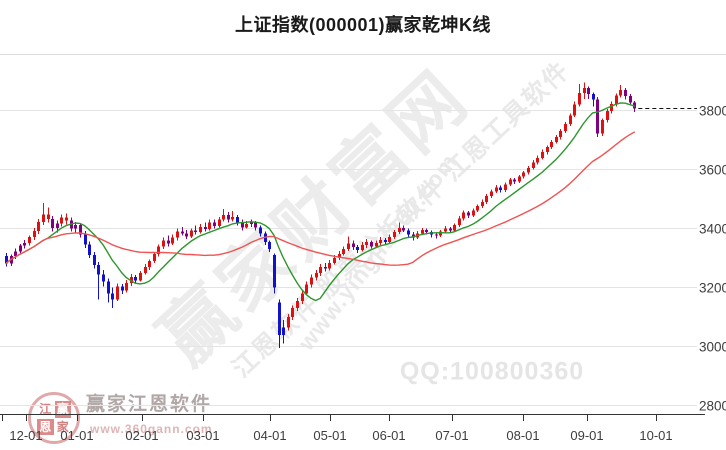 The image size is (726, 450). Describe the element at coordinates (586, 435) in the screenshot. I see `svg-text: 09-01` at that location.